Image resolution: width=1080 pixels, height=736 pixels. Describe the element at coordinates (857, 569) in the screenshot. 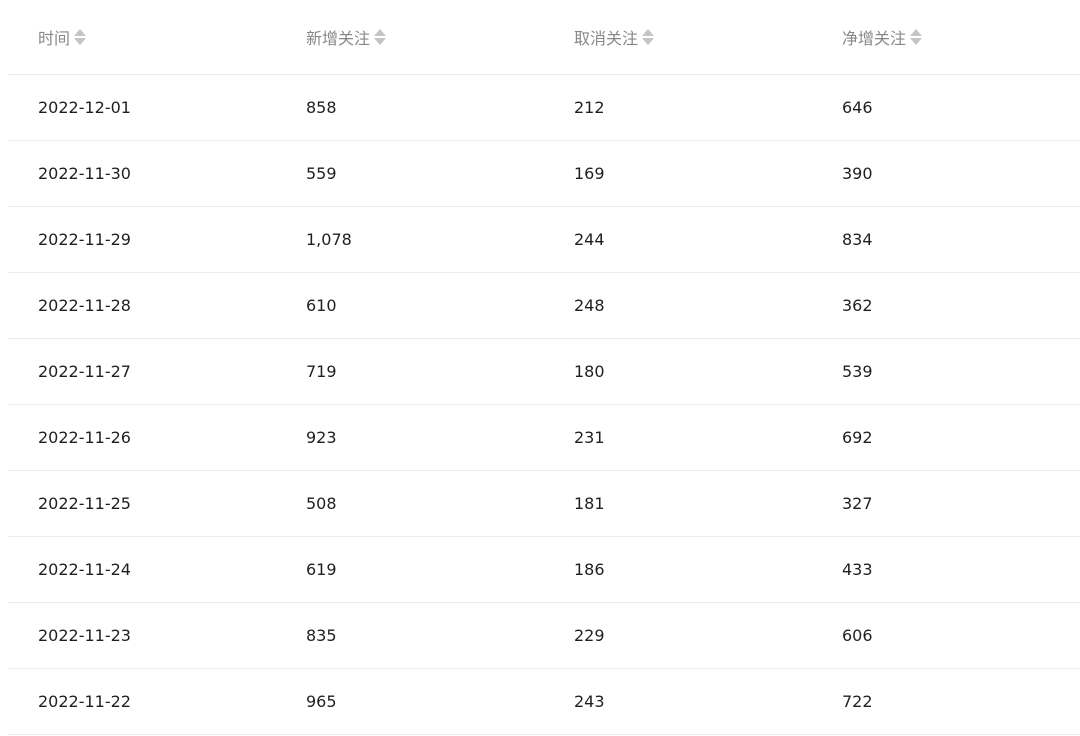

I see `cell-net-follows: 433` at that location.